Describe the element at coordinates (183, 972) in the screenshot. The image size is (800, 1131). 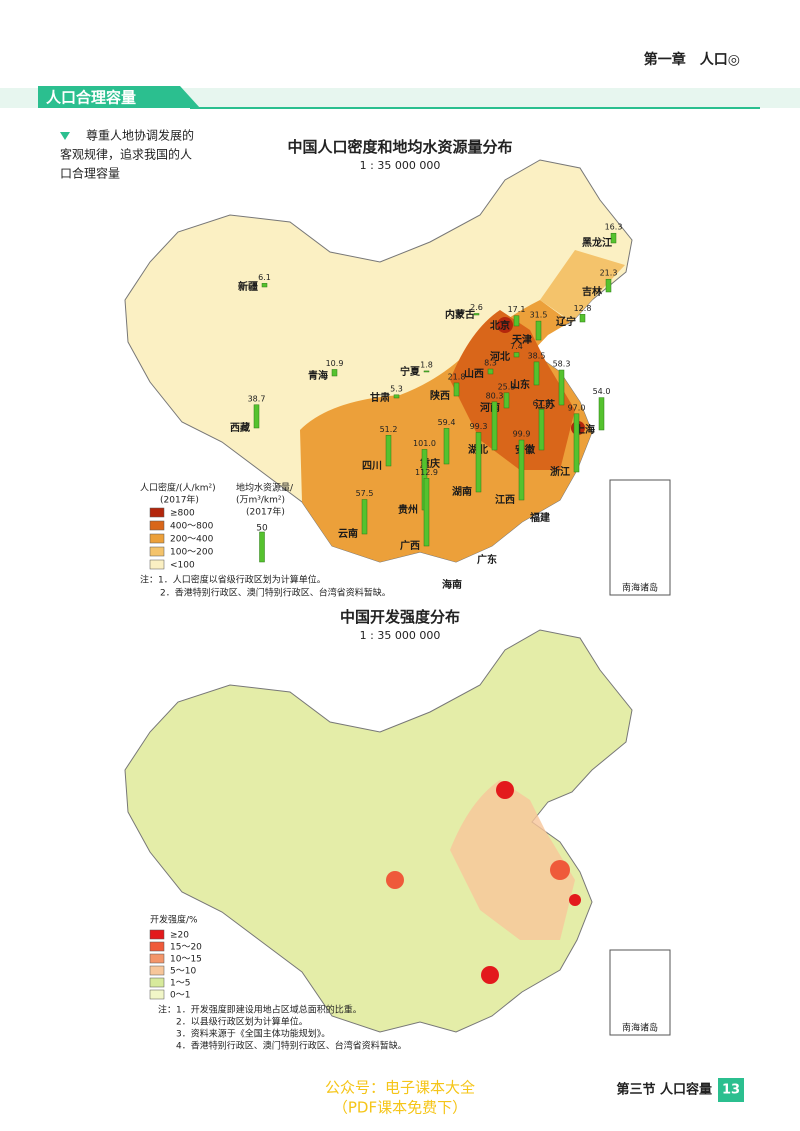
I see `legend-label: 5～10` at that location.